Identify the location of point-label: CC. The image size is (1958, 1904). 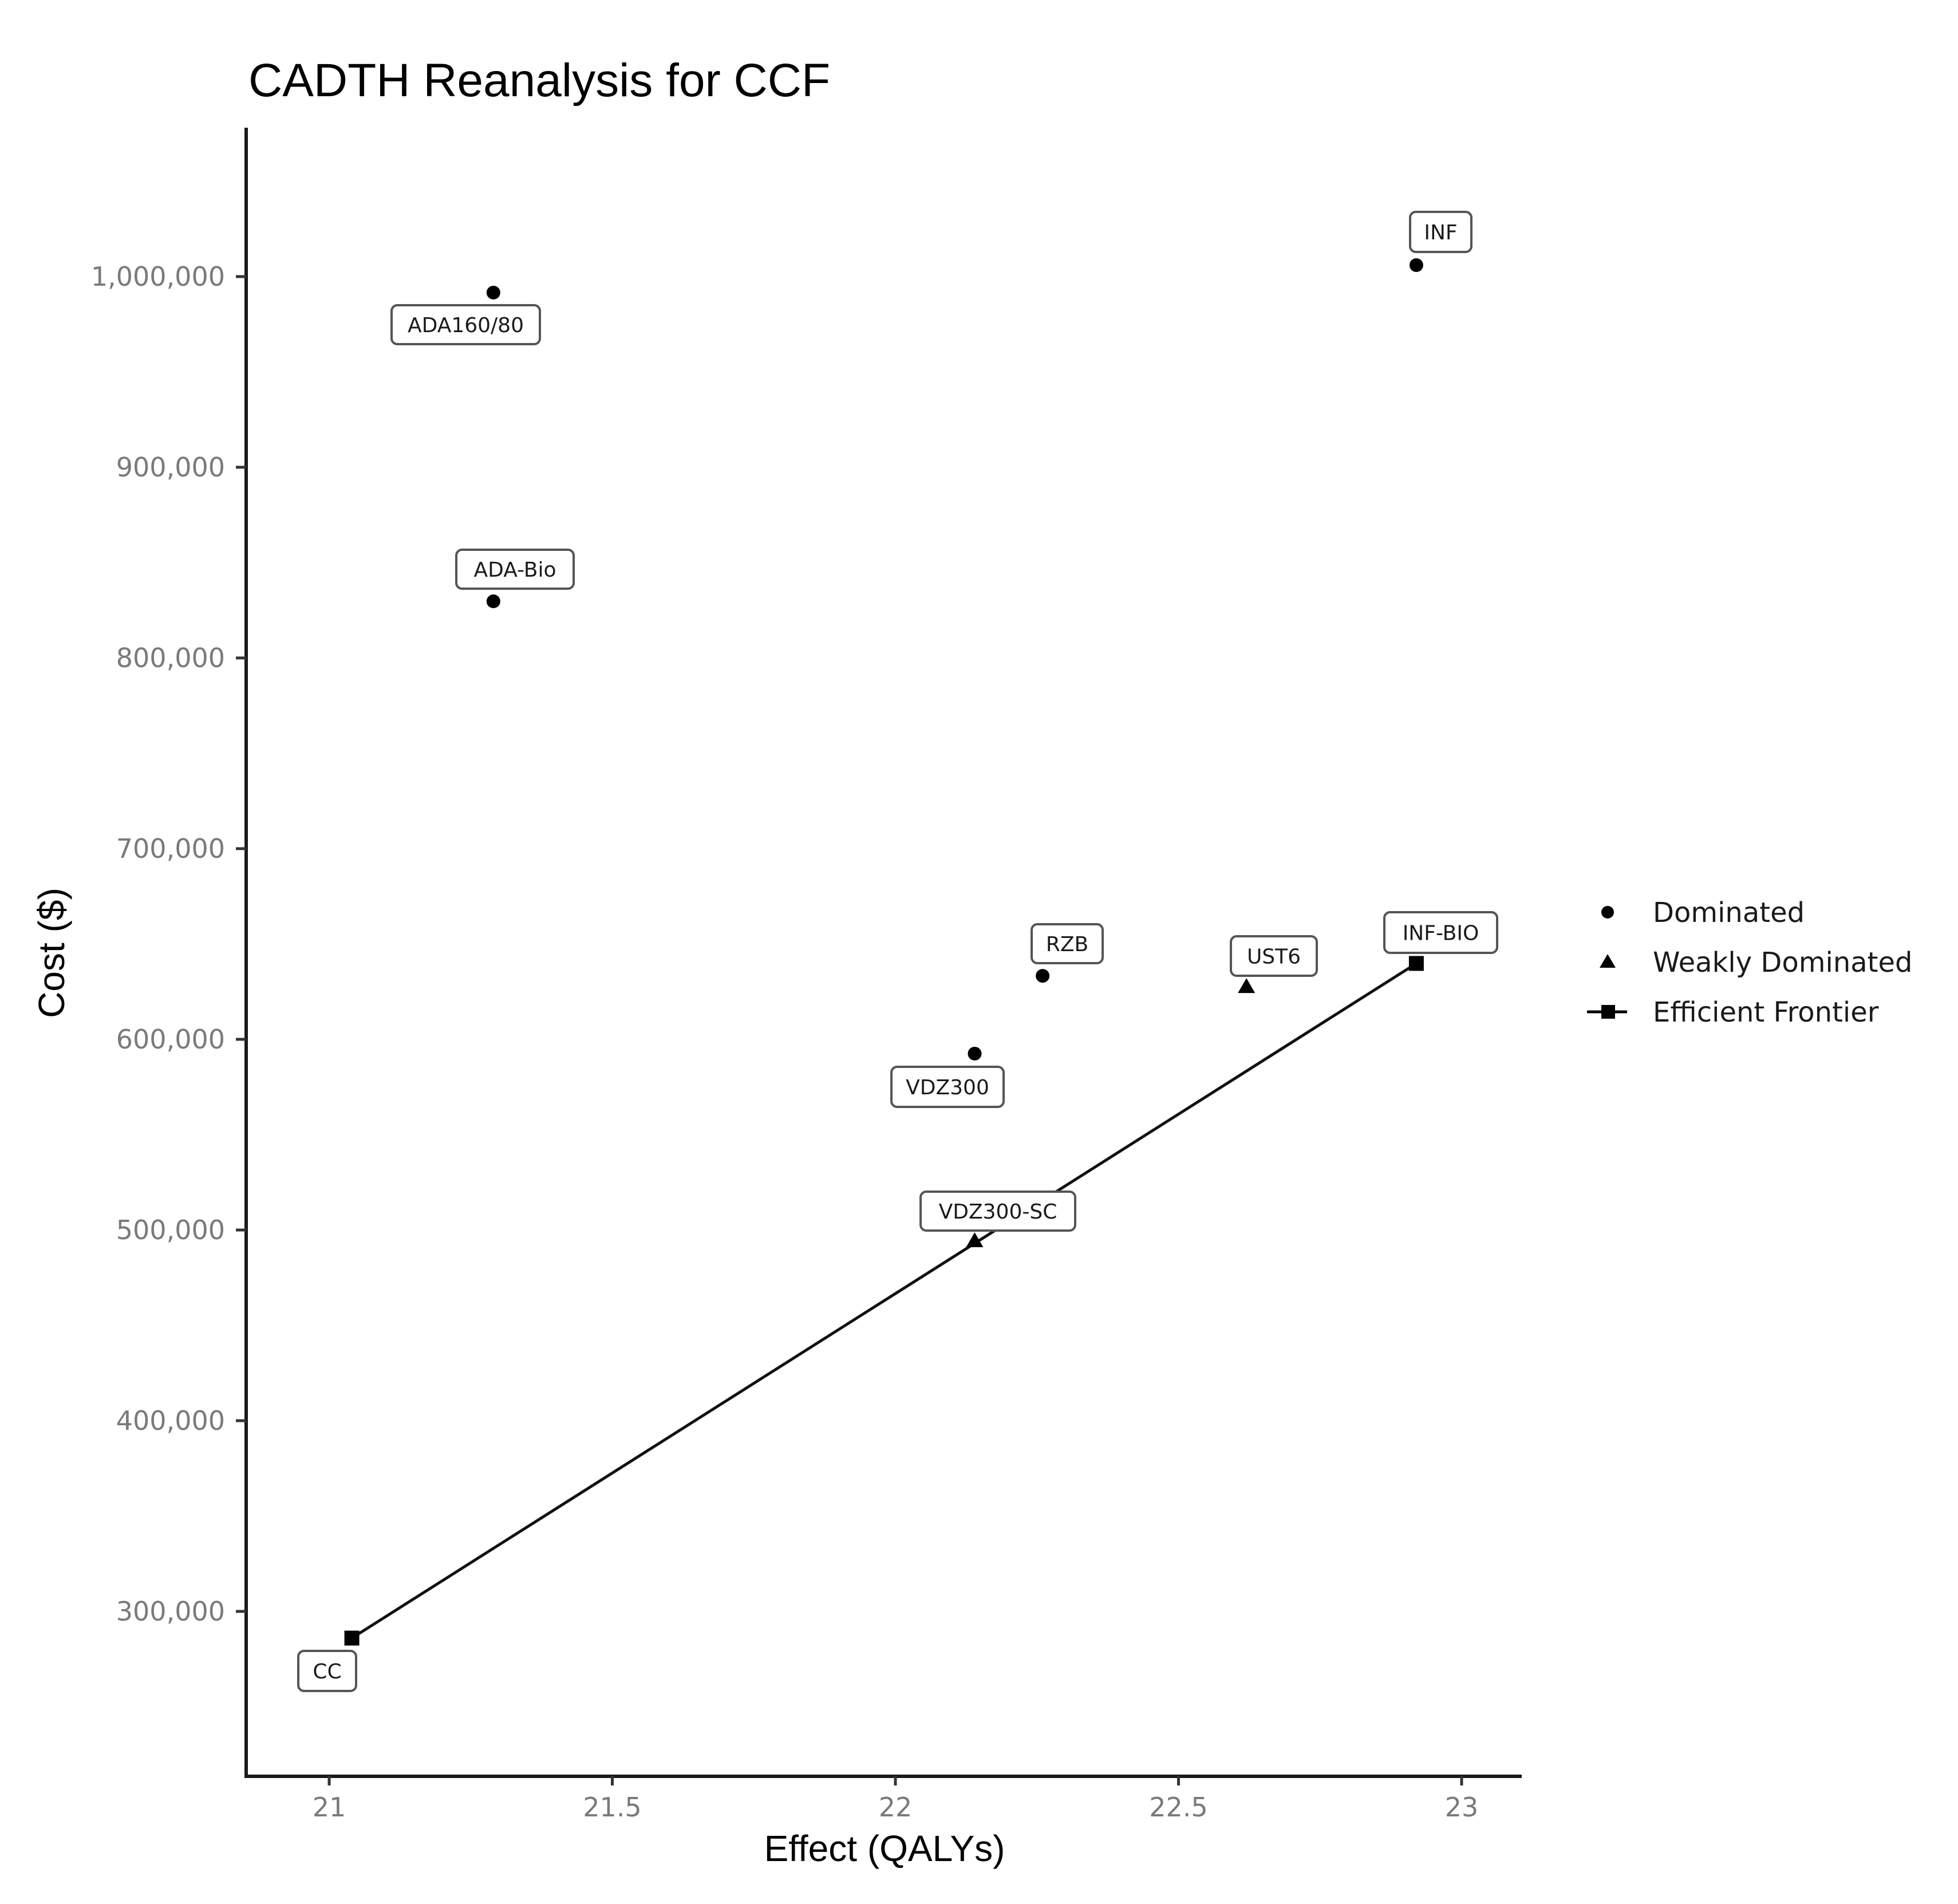
(327, 1671).